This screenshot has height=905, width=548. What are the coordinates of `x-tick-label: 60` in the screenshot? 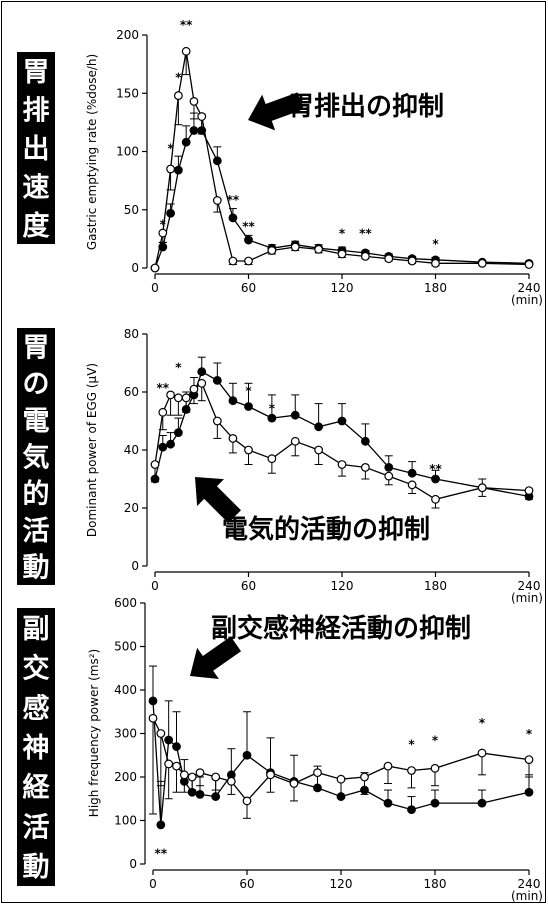 It's located at (248, 288).